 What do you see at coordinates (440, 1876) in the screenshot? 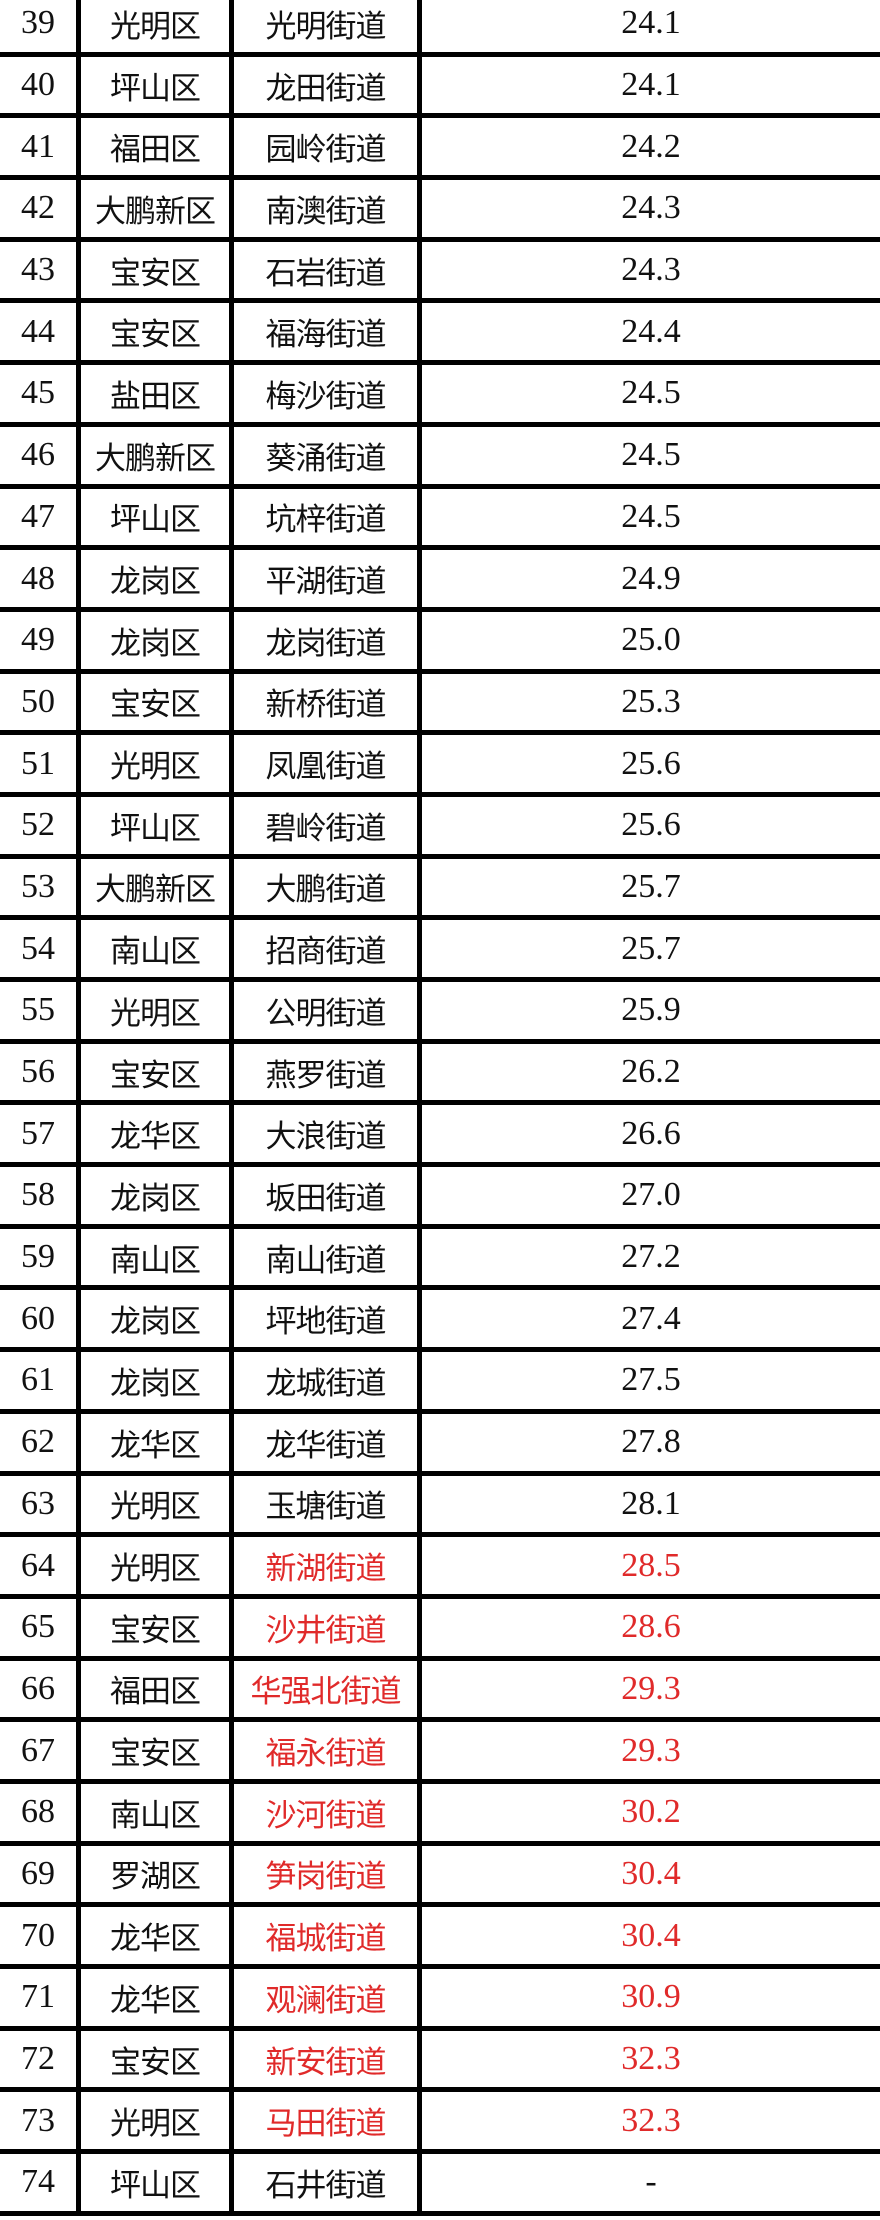
I see `table-row: 69 罗湖区 笋岗街道 30.4` at bounding box center [440, 1876].